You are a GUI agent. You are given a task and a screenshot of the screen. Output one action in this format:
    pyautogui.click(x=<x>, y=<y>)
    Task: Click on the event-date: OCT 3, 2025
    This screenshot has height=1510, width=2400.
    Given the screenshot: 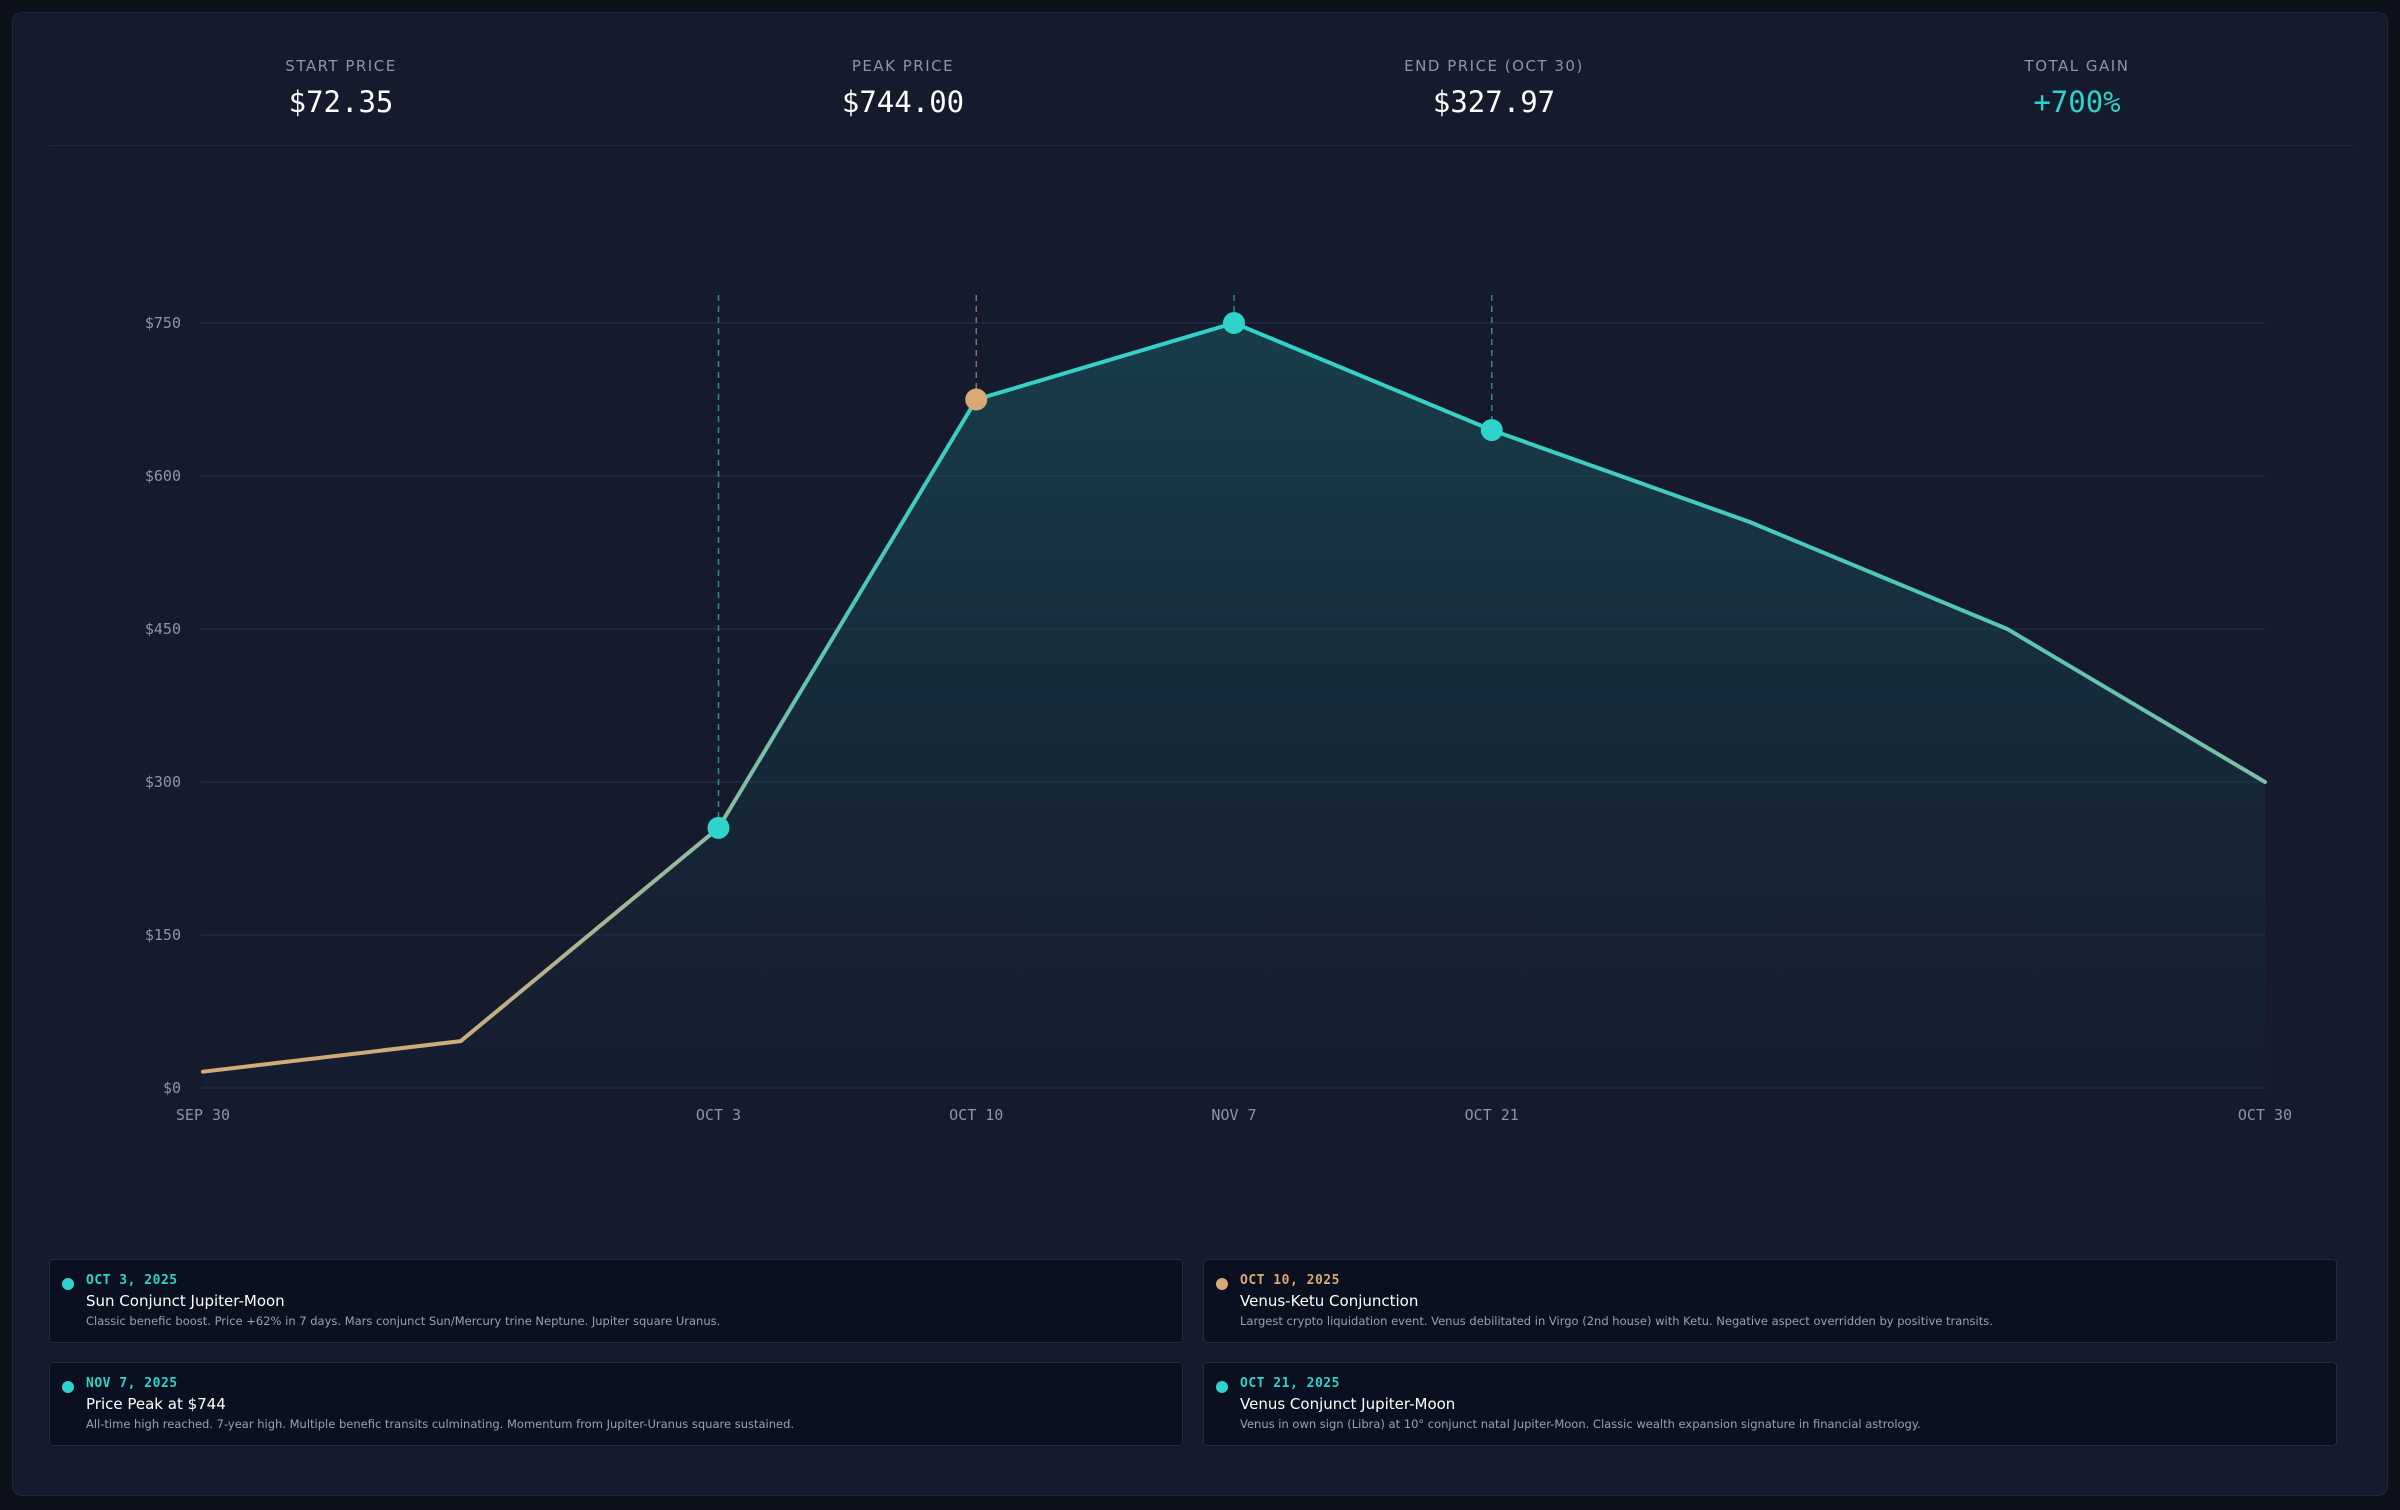 What is the action you would take?
    pyautogui.click(x=132, y=1280)
    